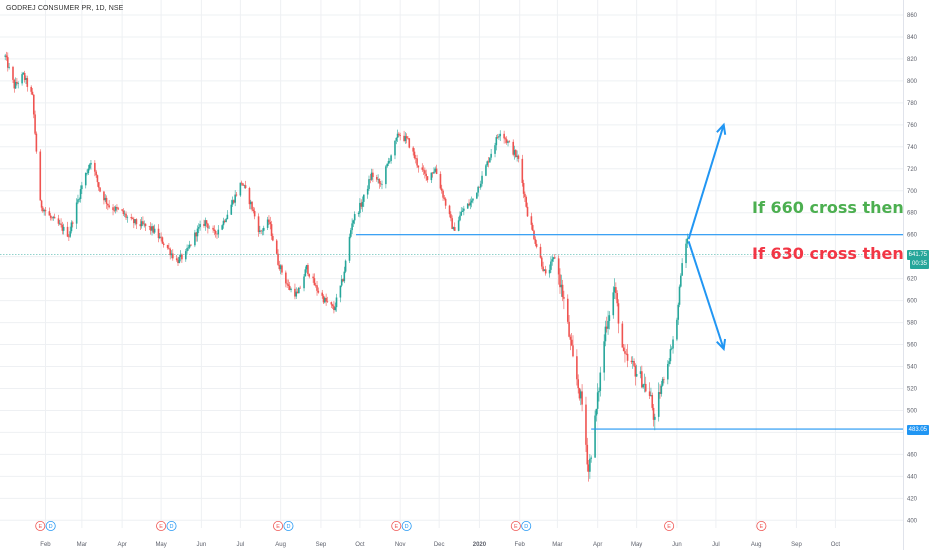 This screenshot has height=550, width=932. What do you see at coordinates (677, 545) in the screenshot?
I see `x-tick-label: Jun` at bounding box center [677, 545].